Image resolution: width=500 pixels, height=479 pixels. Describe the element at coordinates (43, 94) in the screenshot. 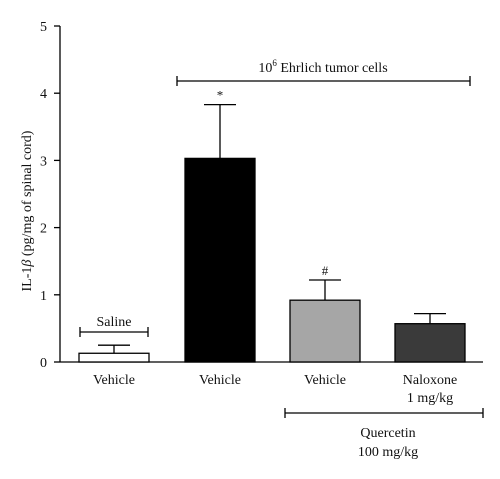

I see `y-tick-label: 4` at that location.